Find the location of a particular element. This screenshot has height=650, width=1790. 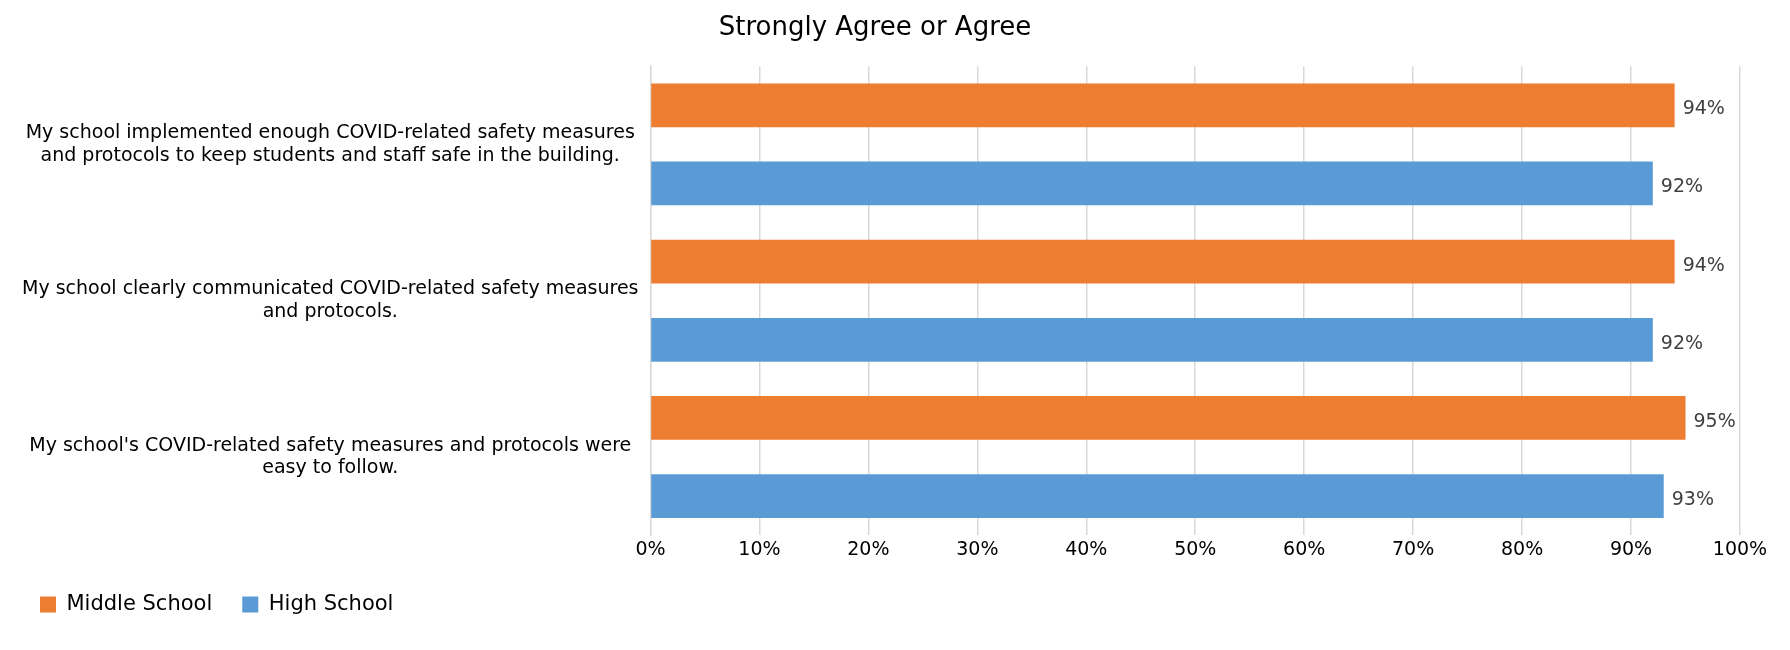

data-label: 93% is located at coordinates (1692, 498).